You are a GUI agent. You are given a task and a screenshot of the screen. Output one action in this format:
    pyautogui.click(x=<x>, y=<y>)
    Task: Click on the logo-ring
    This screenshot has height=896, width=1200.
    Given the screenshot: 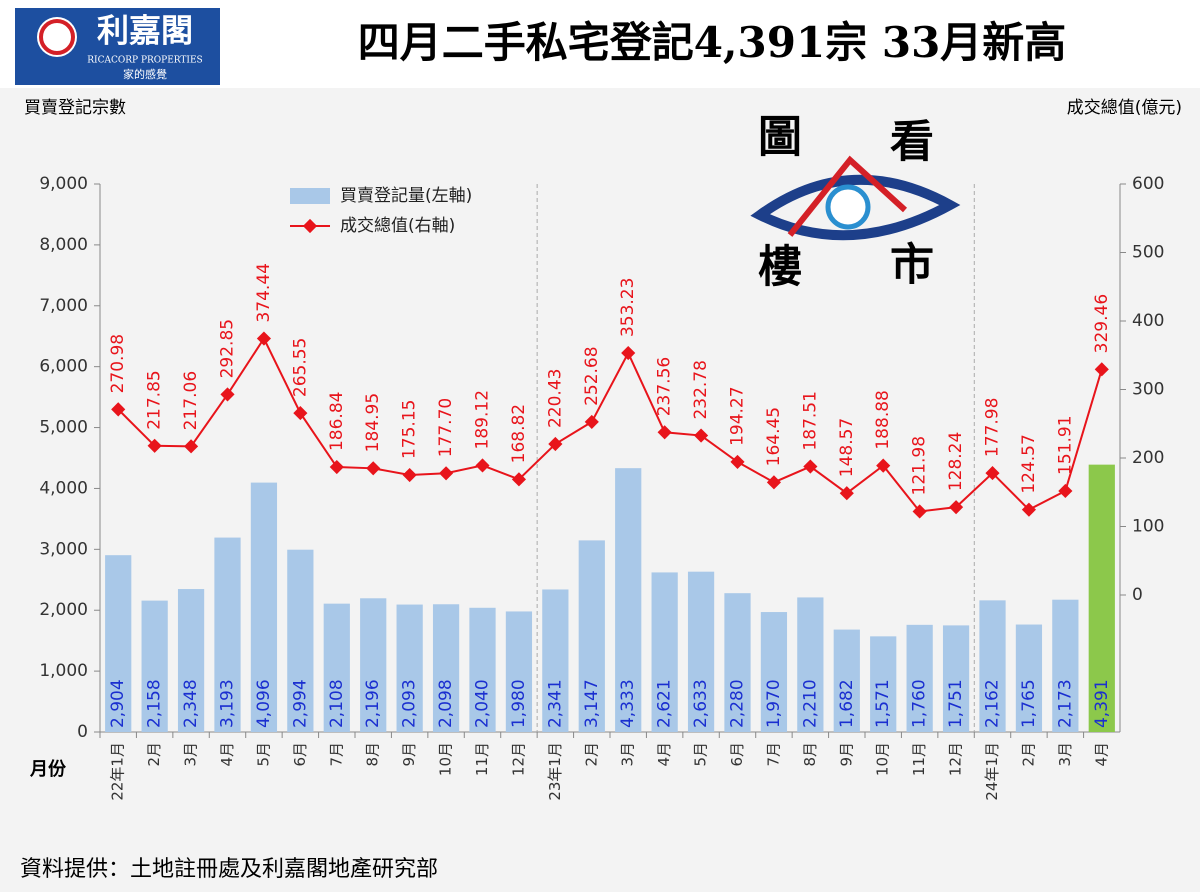 What is the action you would take?
    pyautogui.click(x=57, y=37)
    